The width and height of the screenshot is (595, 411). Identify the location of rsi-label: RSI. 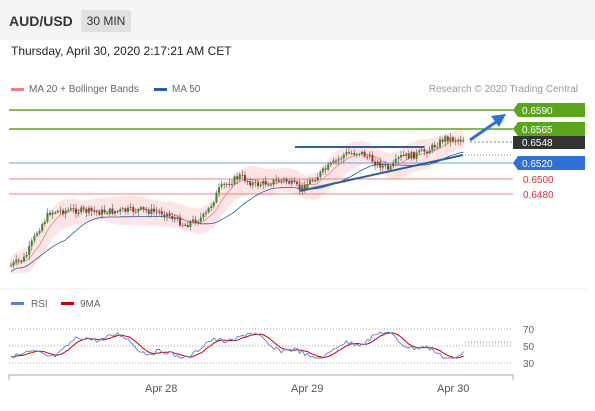
(39, 304).